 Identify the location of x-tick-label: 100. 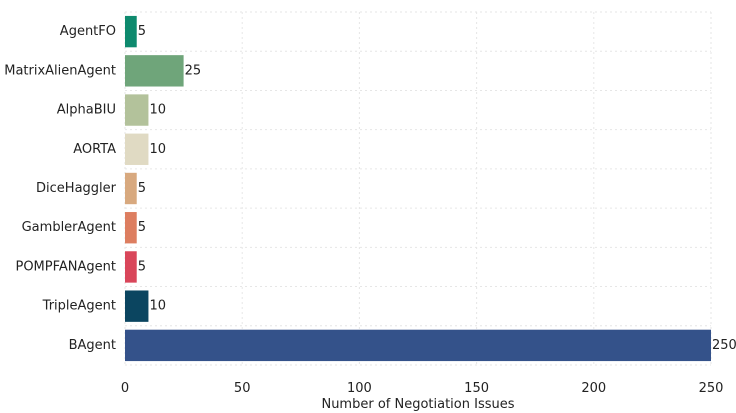
(359, 388).